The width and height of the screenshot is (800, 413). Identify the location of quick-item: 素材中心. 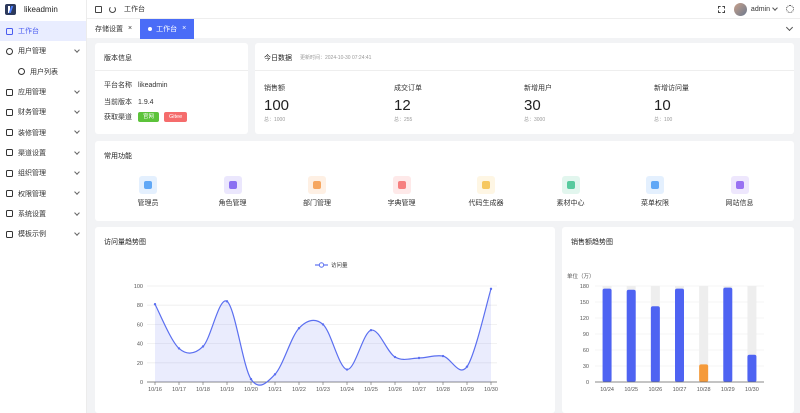
(571, 192).